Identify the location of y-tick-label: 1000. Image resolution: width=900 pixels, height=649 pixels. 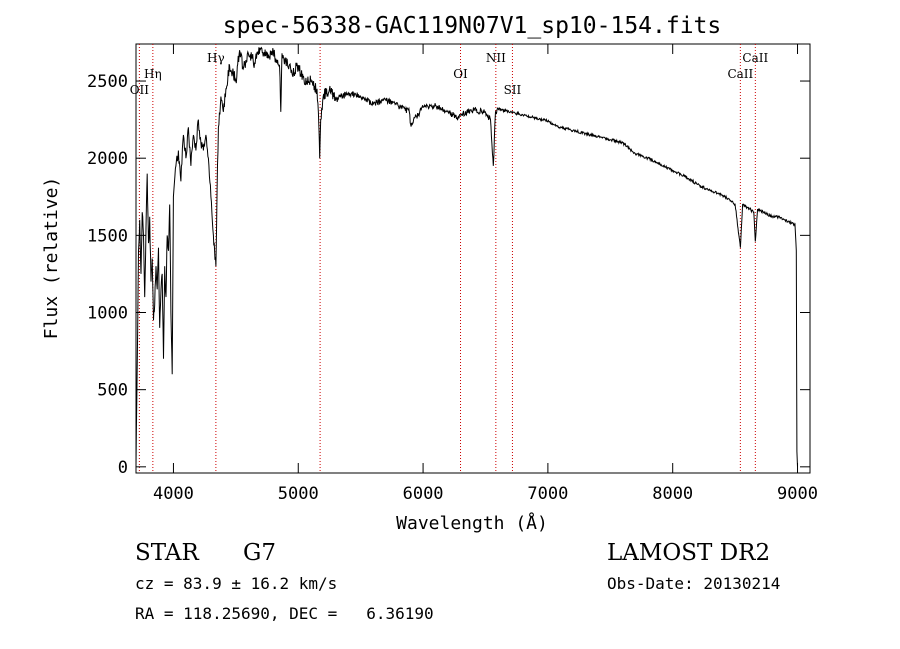
(107, 314).